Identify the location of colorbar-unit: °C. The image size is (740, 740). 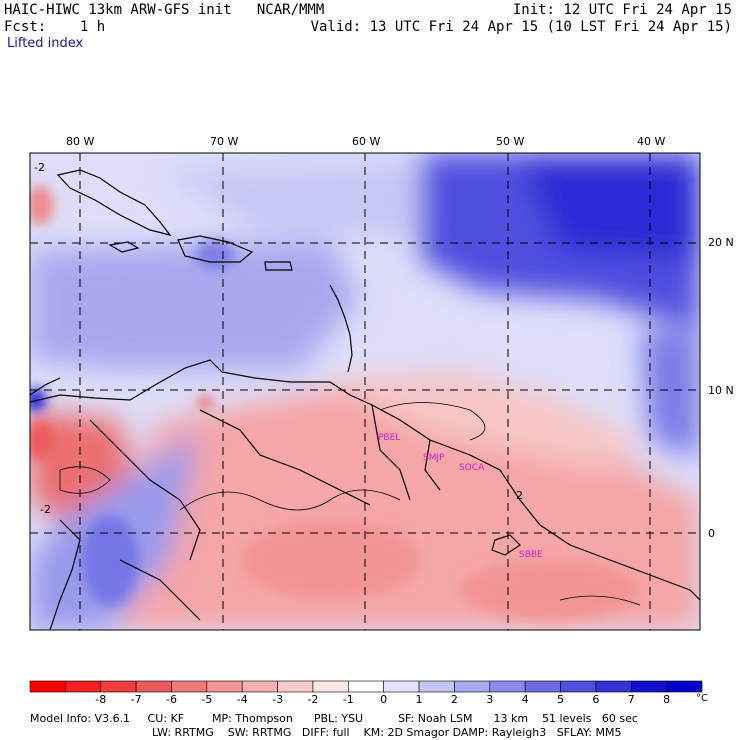
(702, 698).